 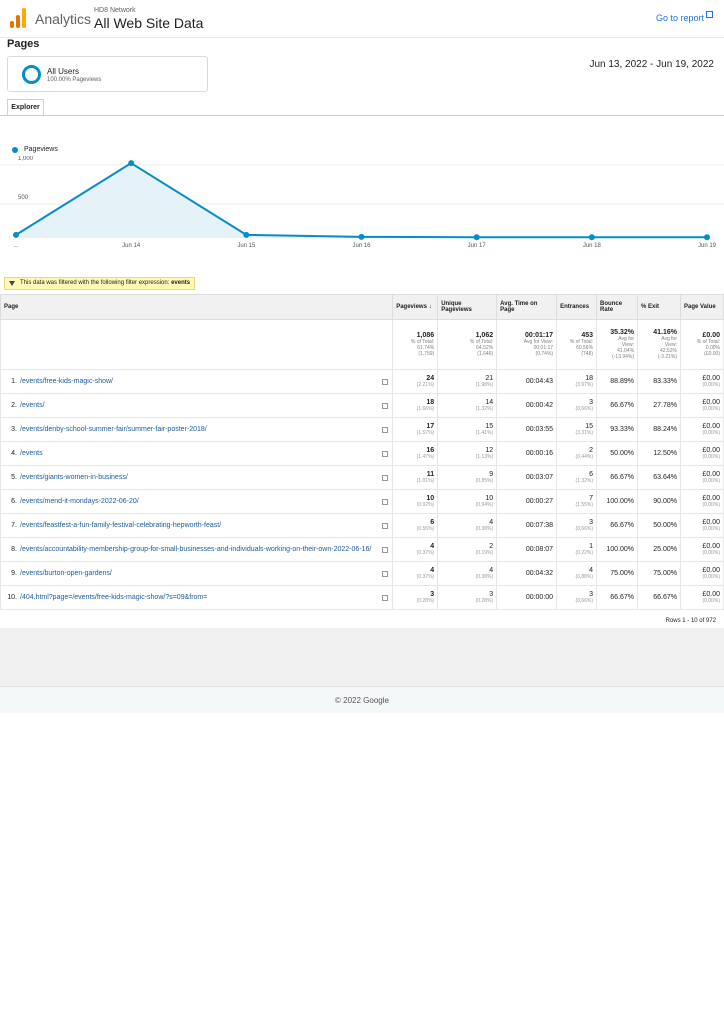 I want to click on page-link: /events, so click(x=31, y=453).